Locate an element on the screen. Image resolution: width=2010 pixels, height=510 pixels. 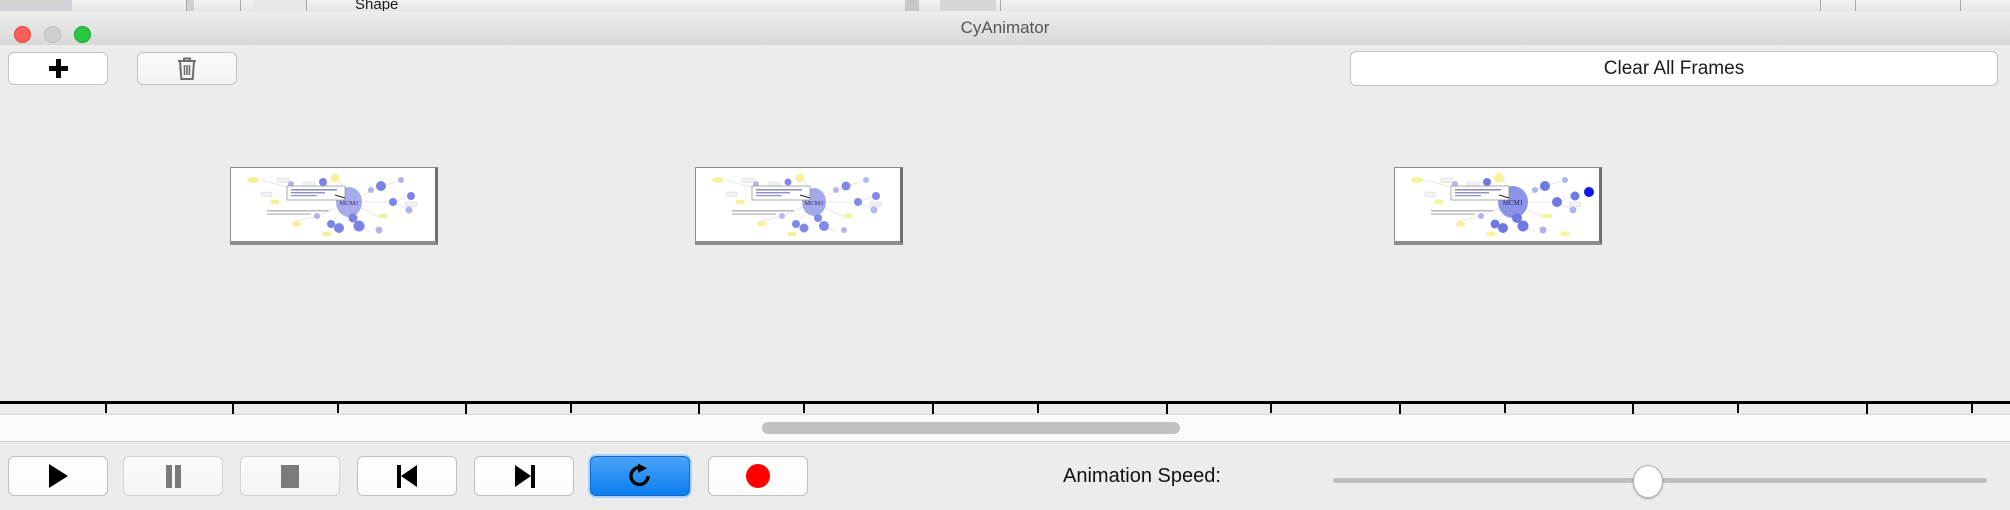
clear-all-frames-button: Clear All Frames is located at coordinates (1674, 68).